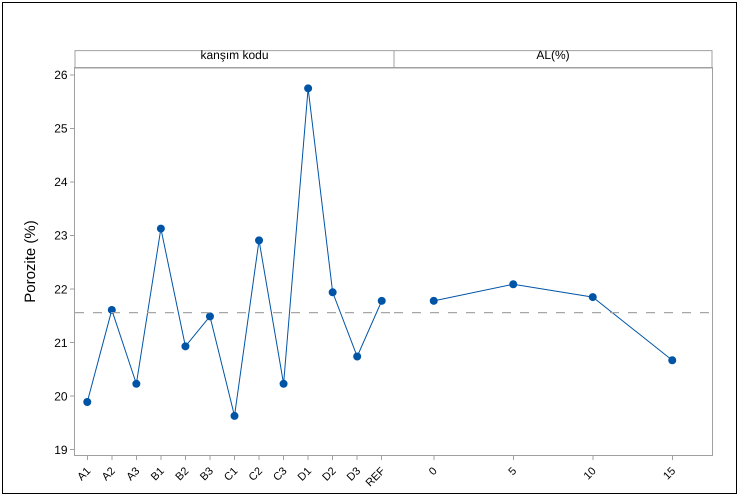 This screenshot has height=498, width=741. I want to click on x-tick-label: B1, so click(157, 474).